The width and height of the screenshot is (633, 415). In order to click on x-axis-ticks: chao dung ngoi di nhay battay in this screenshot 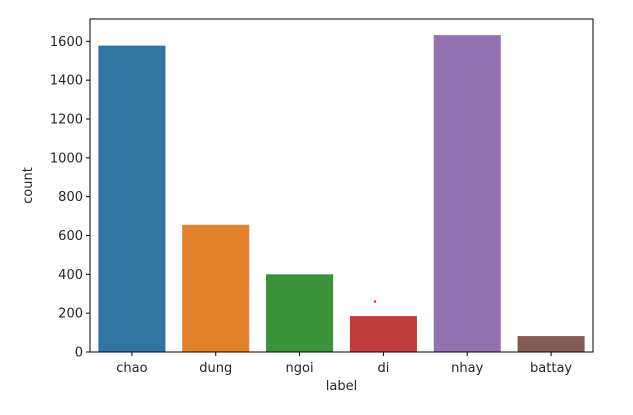, I will do `click(344, 364)`.